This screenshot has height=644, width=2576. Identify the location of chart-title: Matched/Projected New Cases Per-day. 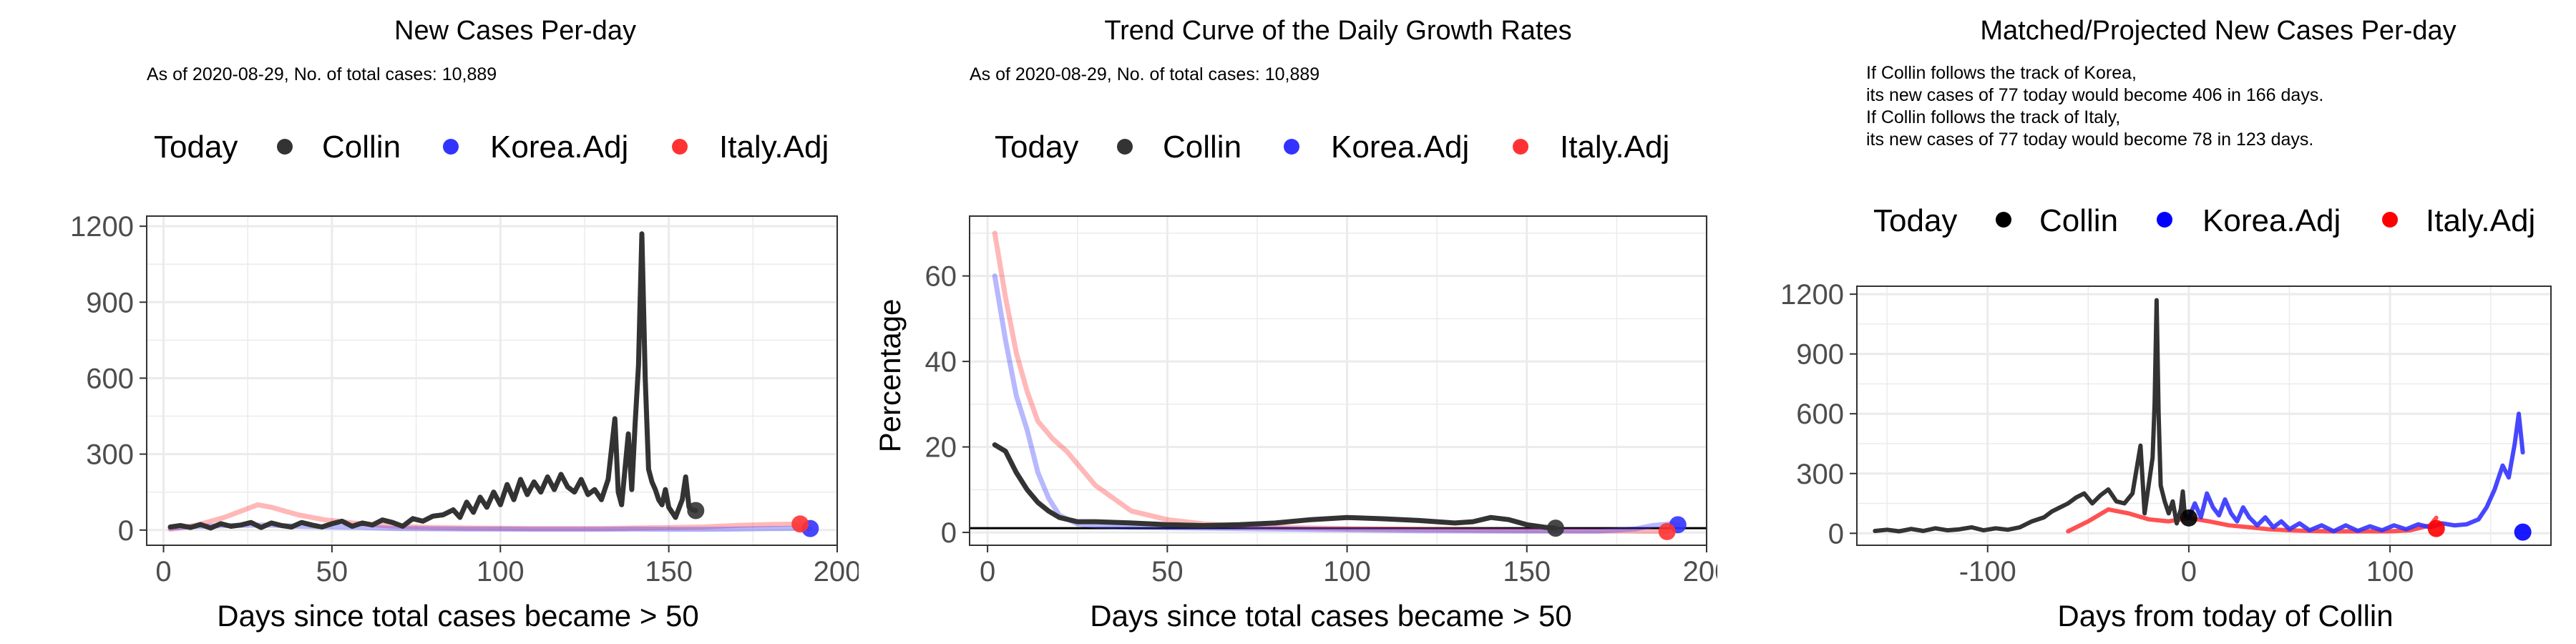
(2218, 31).